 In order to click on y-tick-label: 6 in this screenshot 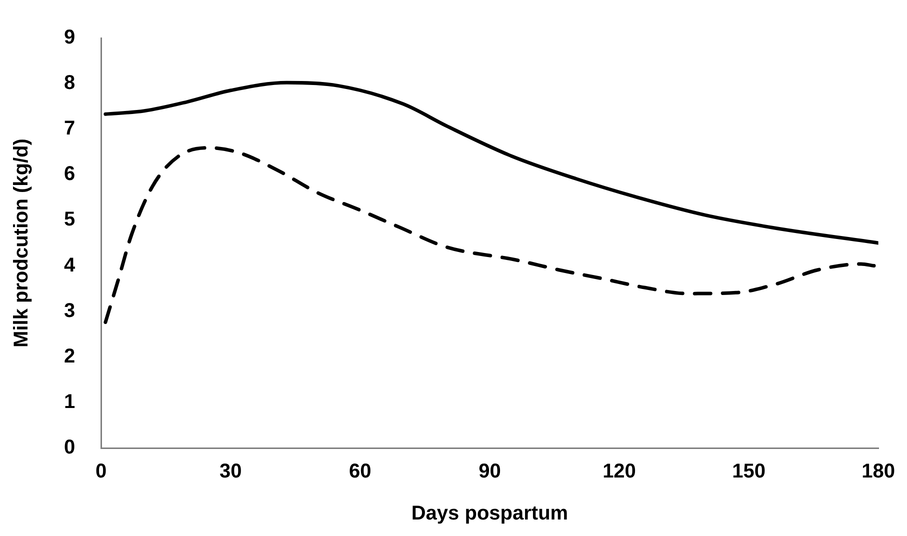, I will do `click(70, 174)`.